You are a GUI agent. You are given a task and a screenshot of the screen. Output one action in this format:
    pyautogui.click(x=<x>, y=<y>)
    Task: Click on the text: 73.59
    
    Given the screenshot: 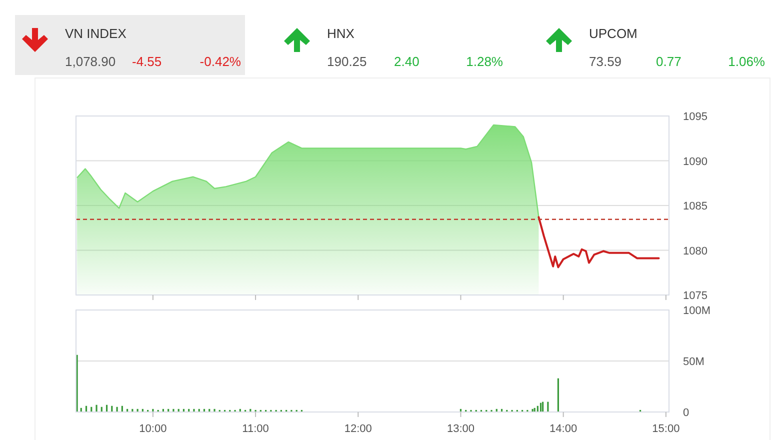 What is the action you would take?
    pyautogui.click(x=605, y=61)
    